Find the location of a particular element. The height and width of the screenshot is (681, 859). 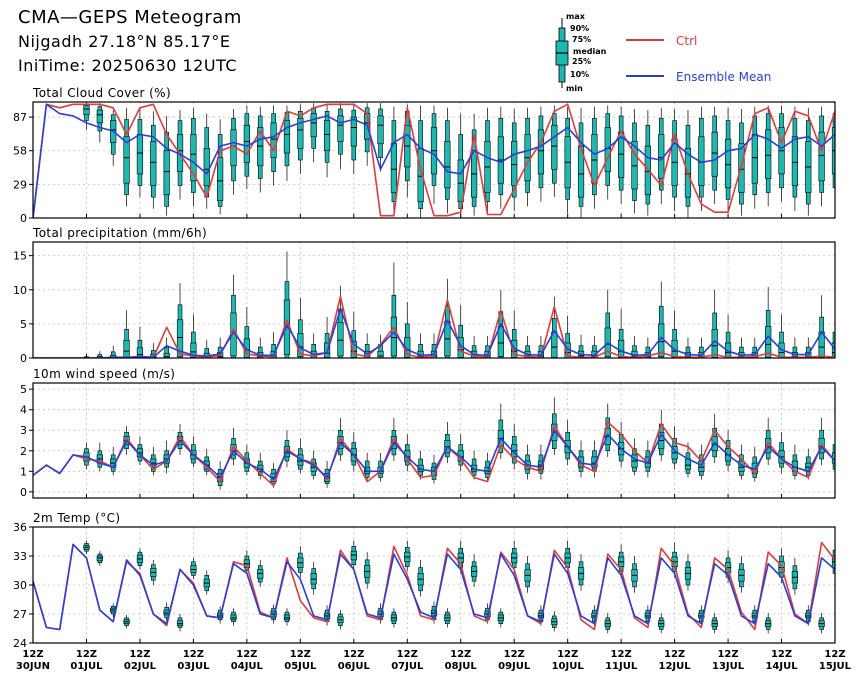

x-tick-date-label: 01JUL is located at coordinates (86, 666).